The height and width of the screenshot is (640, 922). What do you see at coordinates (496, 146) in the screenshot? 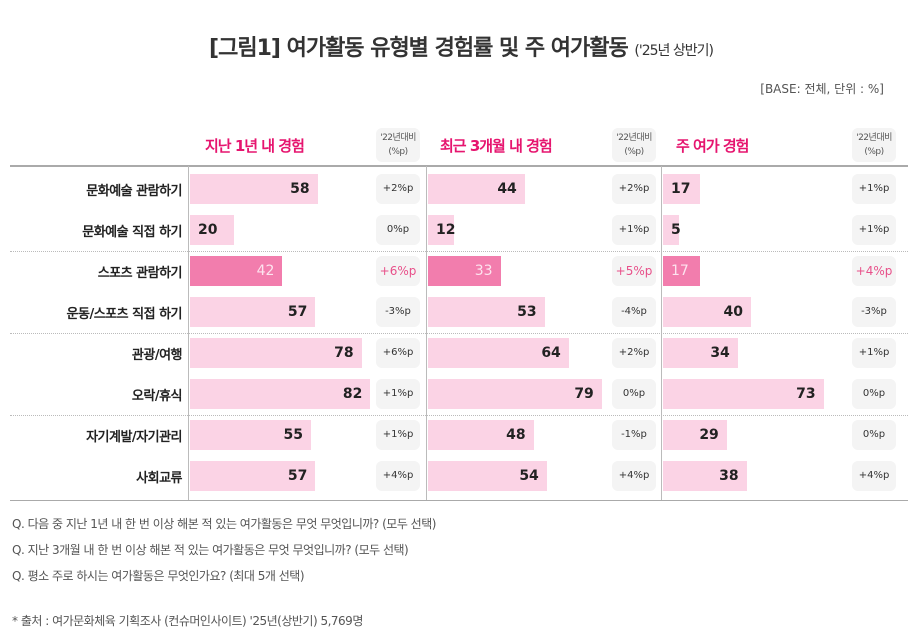
I see `series-header: 최근 3개월 내 경험` at bounding box center [496, 146].